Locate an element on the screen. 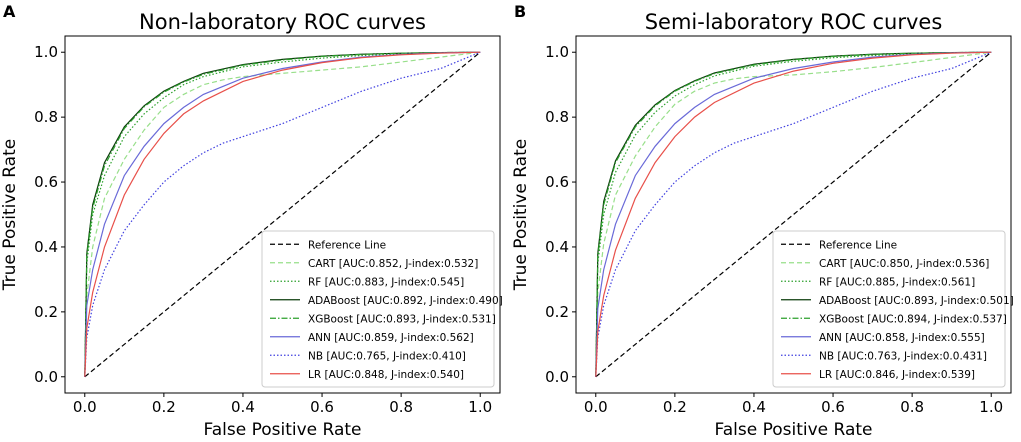 The height and width of the screenshot is (442, 1021). legend-entry: CART [AUC:0.852, J-index:0.532] is located at coordinates (393, 264).